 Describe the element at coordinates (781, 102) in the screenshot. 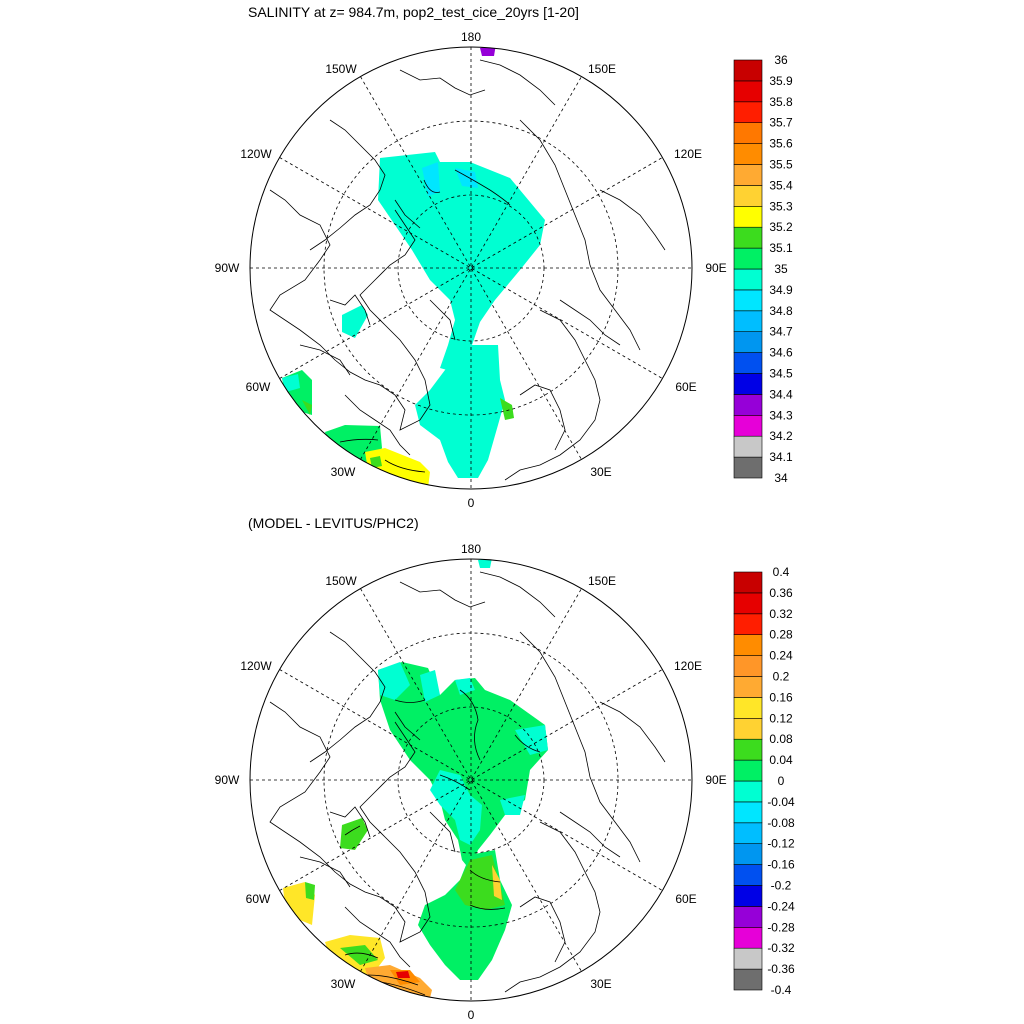

I see `colorbar-label: 35.8` at that location.